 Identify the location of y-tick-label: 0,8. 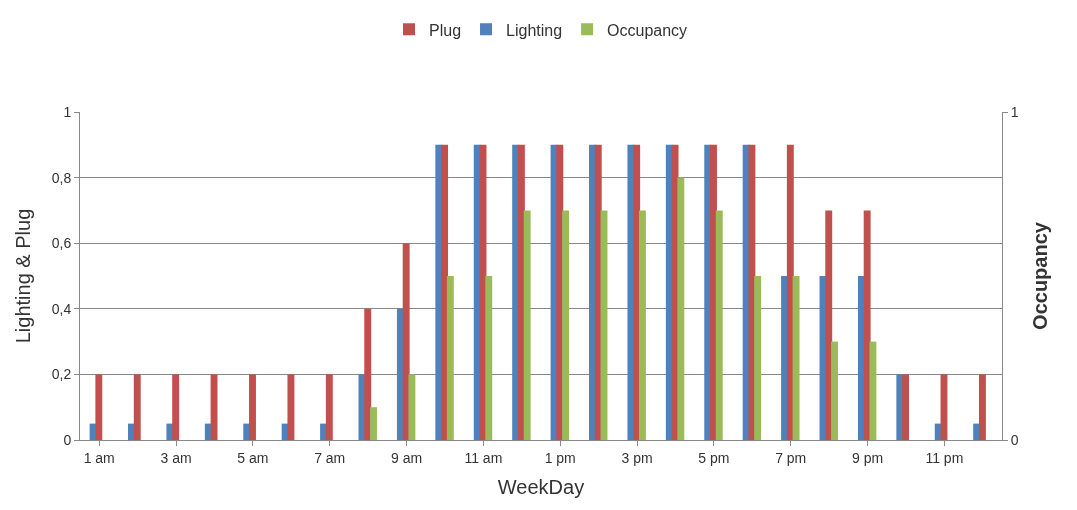
(61, 177).